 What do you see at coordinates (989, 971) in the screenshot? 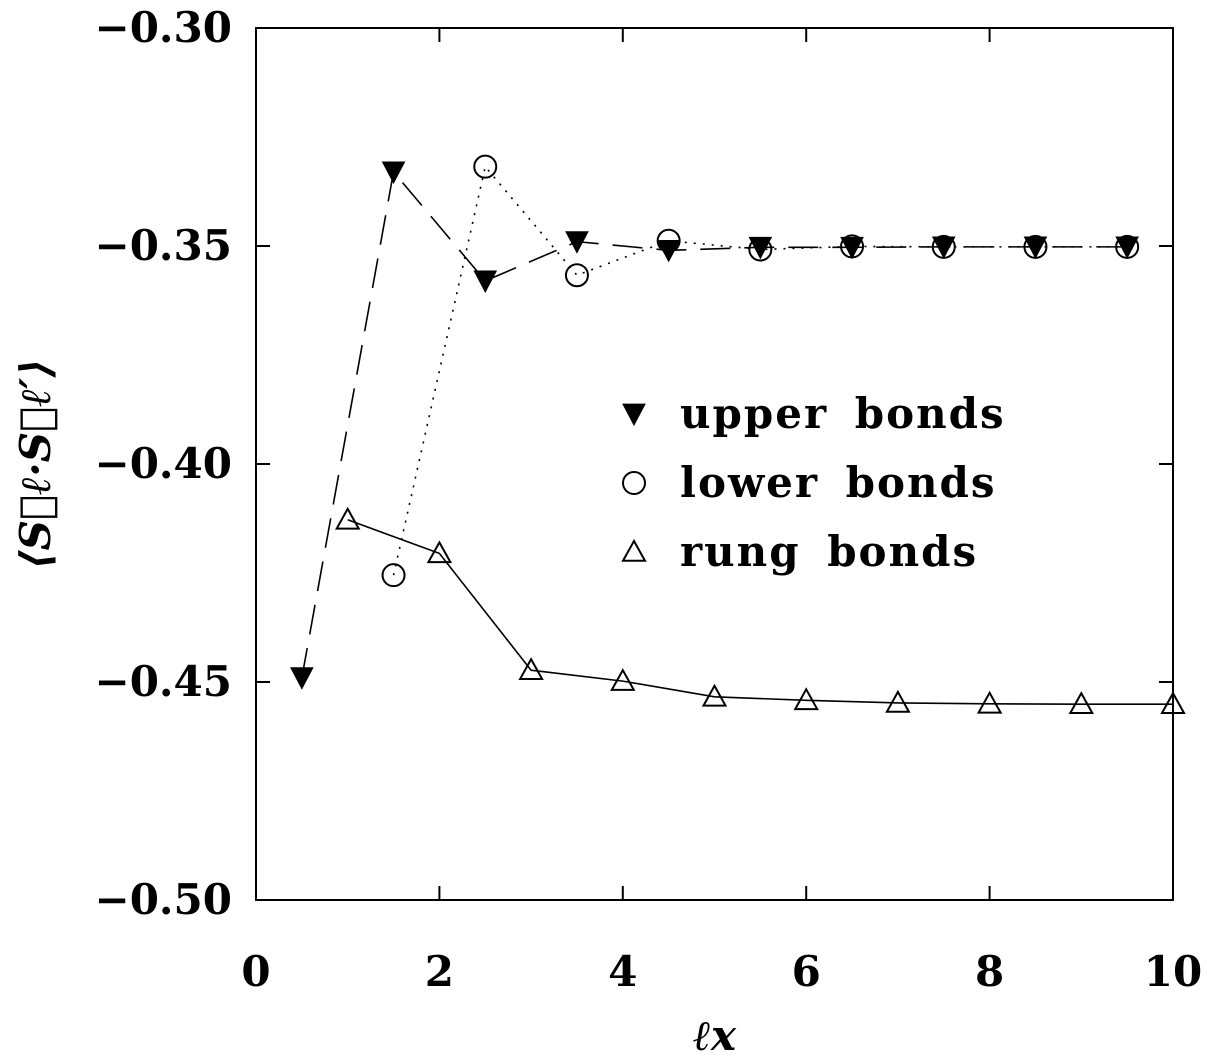
I see `x-tick-label: 8` at bounding box center [989, 971].